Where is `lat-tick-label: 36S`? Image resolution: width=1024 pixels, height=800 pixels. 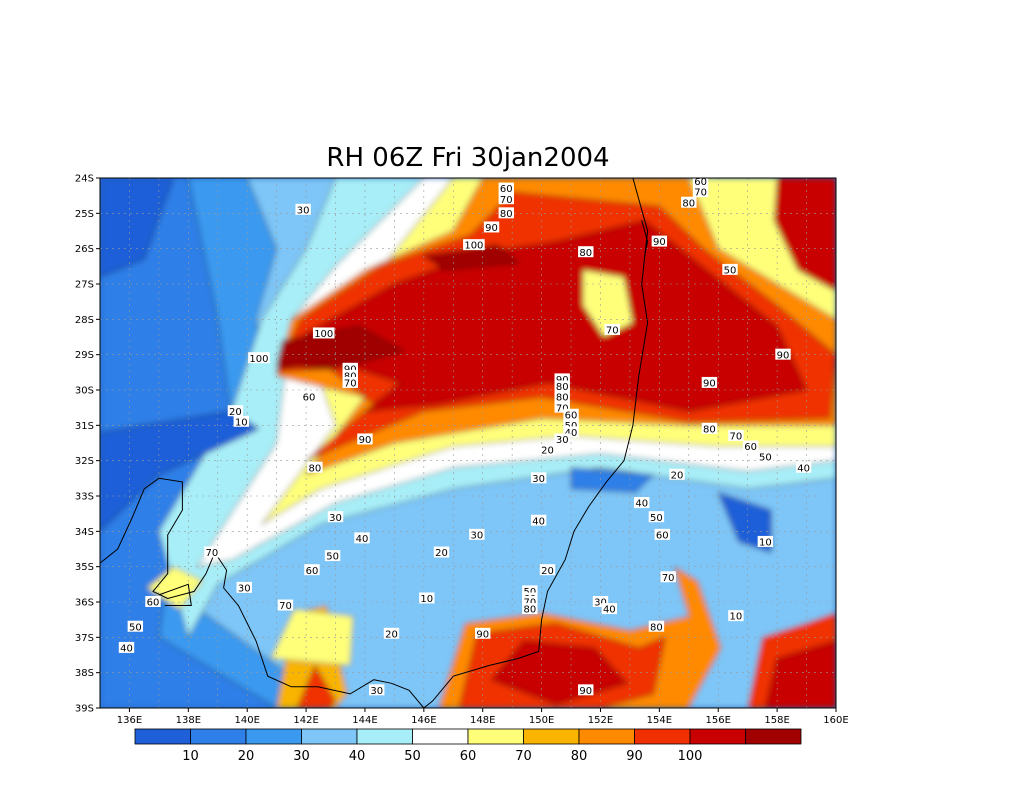 lat-tick-label: 36S is located at coordinates (84, 603).